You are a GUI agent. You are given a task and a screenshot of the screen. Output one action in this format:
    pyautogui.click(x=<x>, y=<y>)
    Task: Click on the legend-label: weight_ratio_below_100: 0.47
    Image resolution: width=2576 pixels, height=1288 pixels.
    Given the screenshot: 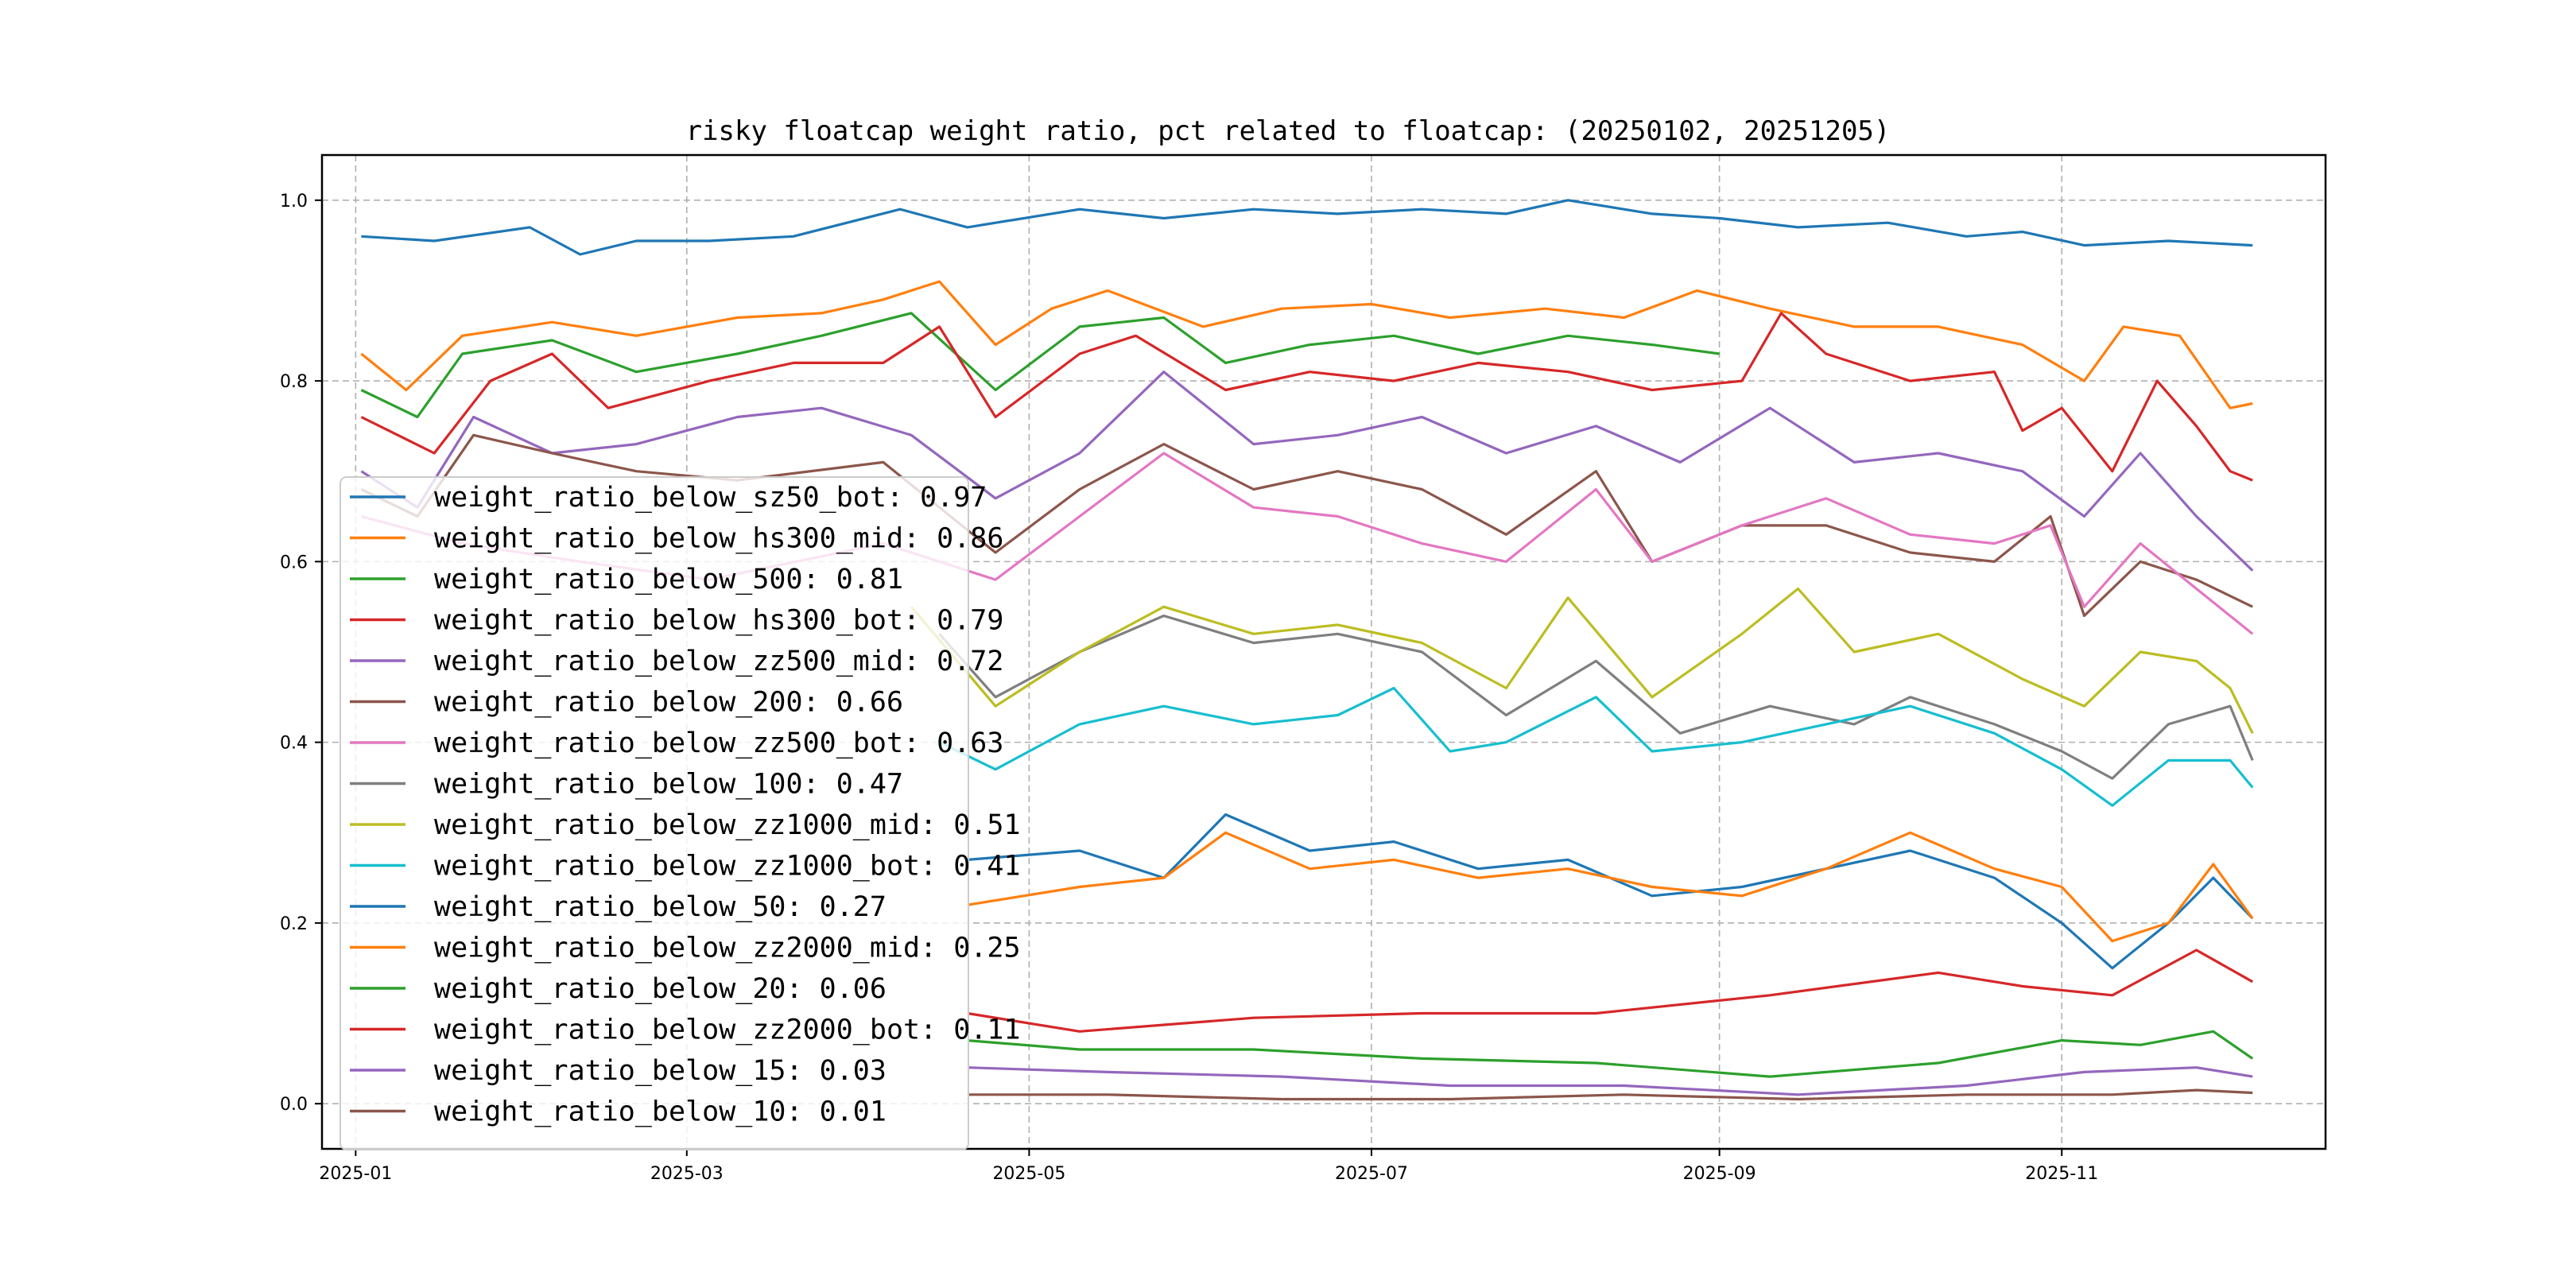 What is the action you would take?
    pyautogui.click(x=668, y=785)
    